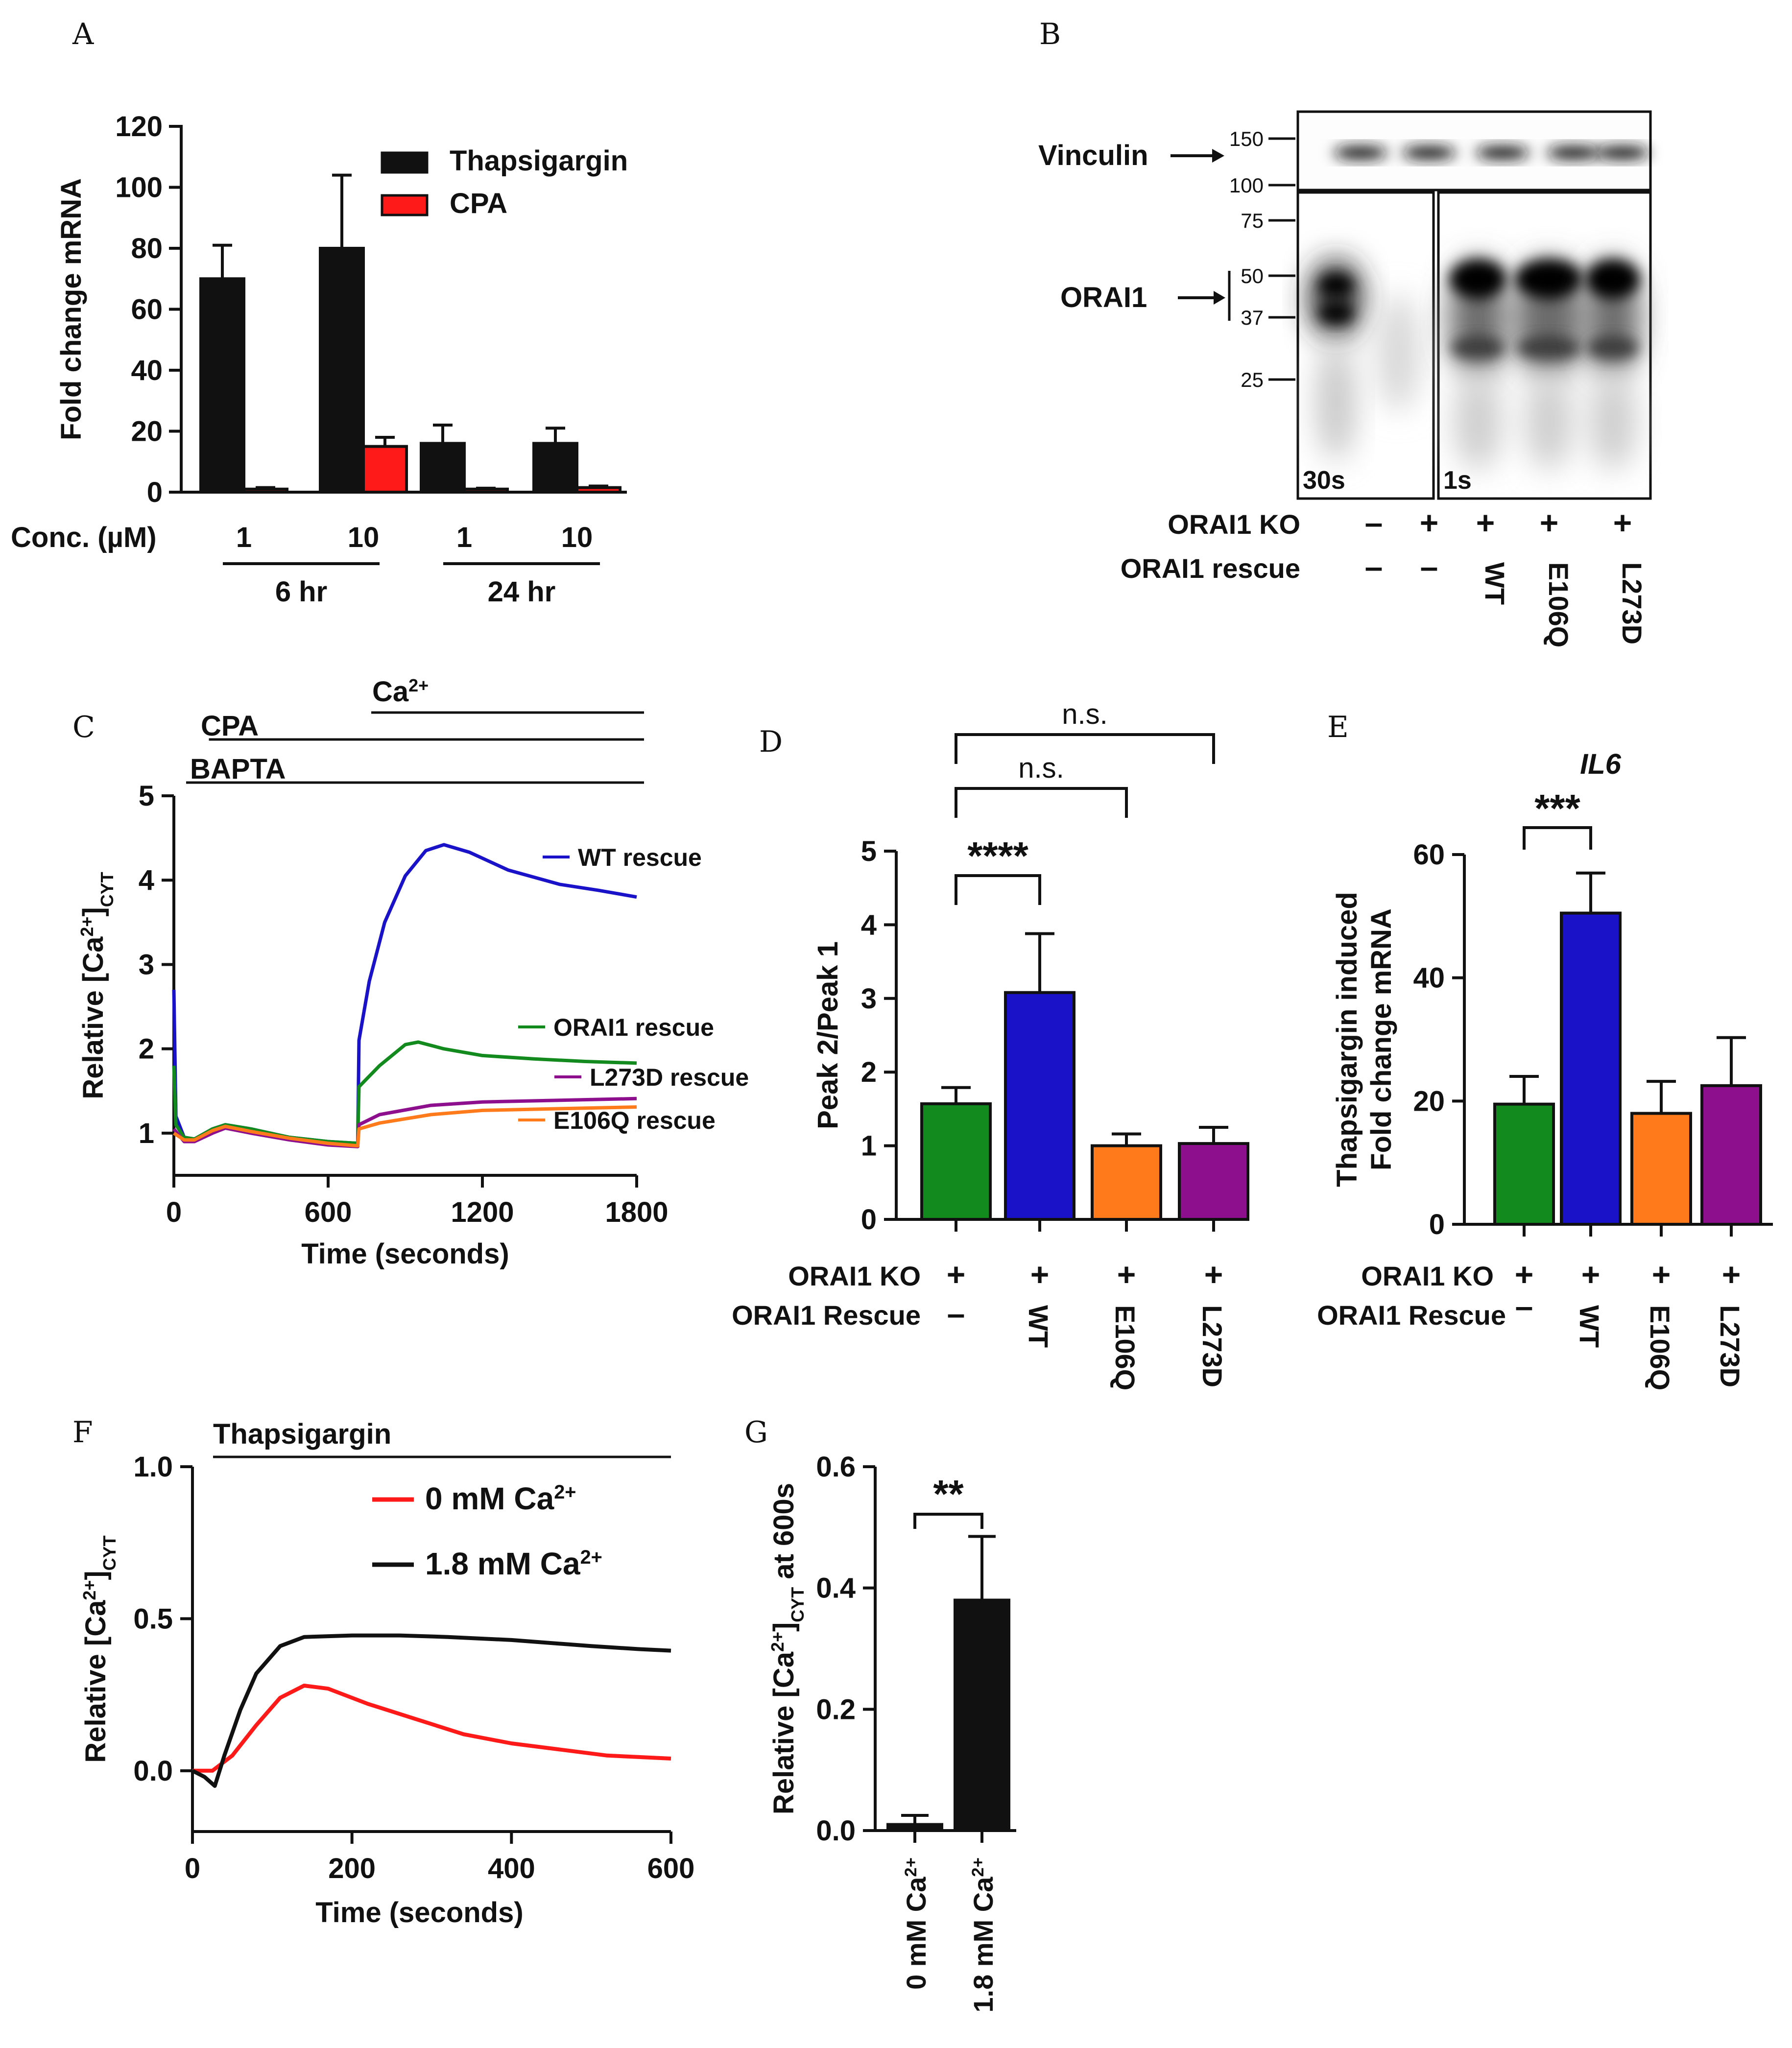 Image resolution: width=1792 pixels, height=2048 pixels. I want to click on panel-letter-b: B, so click(1050, 34).